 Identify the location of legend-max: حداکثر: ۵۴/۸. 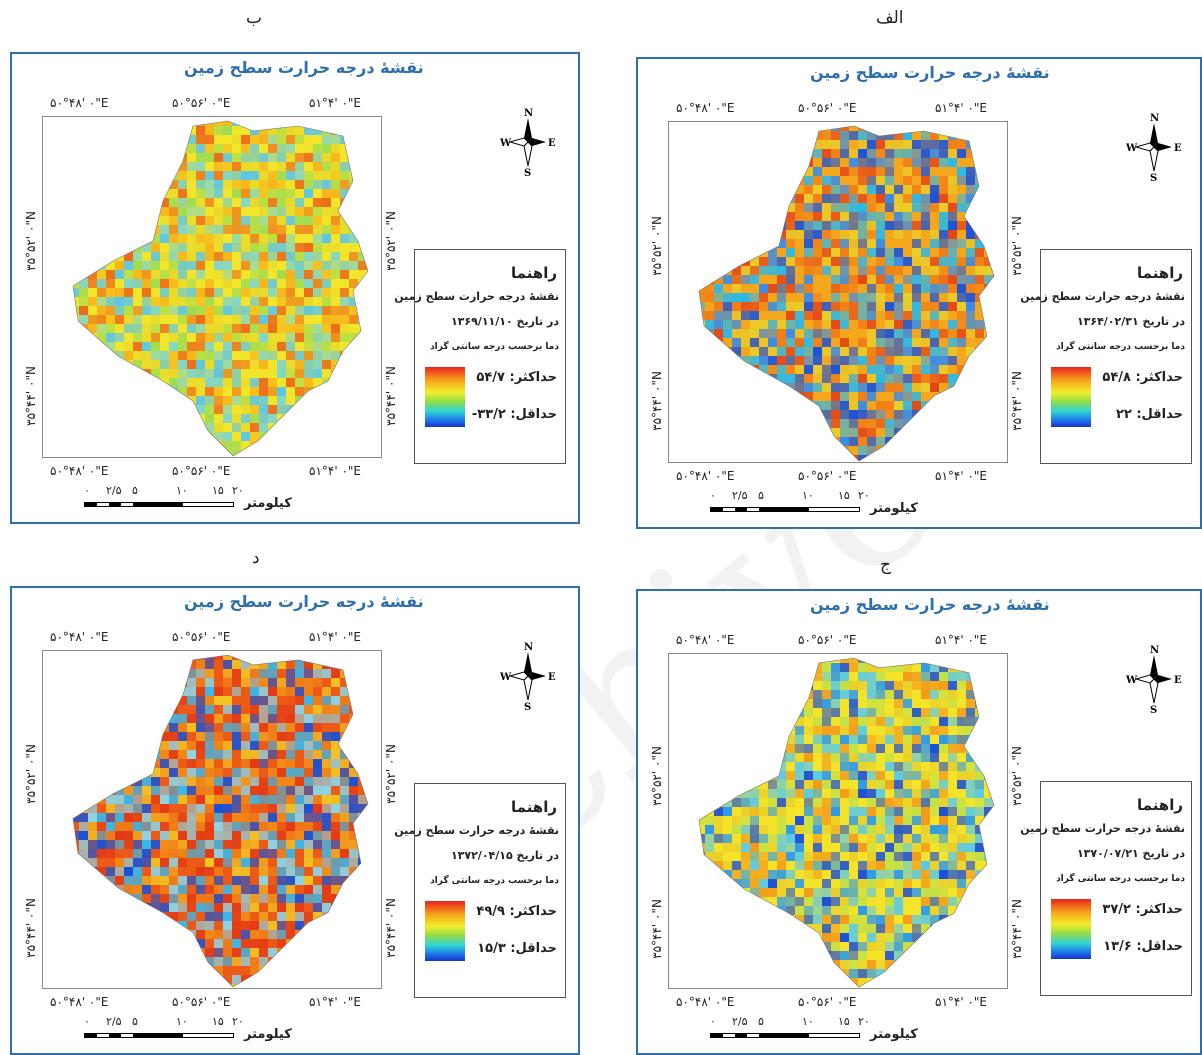
(1142, 377).